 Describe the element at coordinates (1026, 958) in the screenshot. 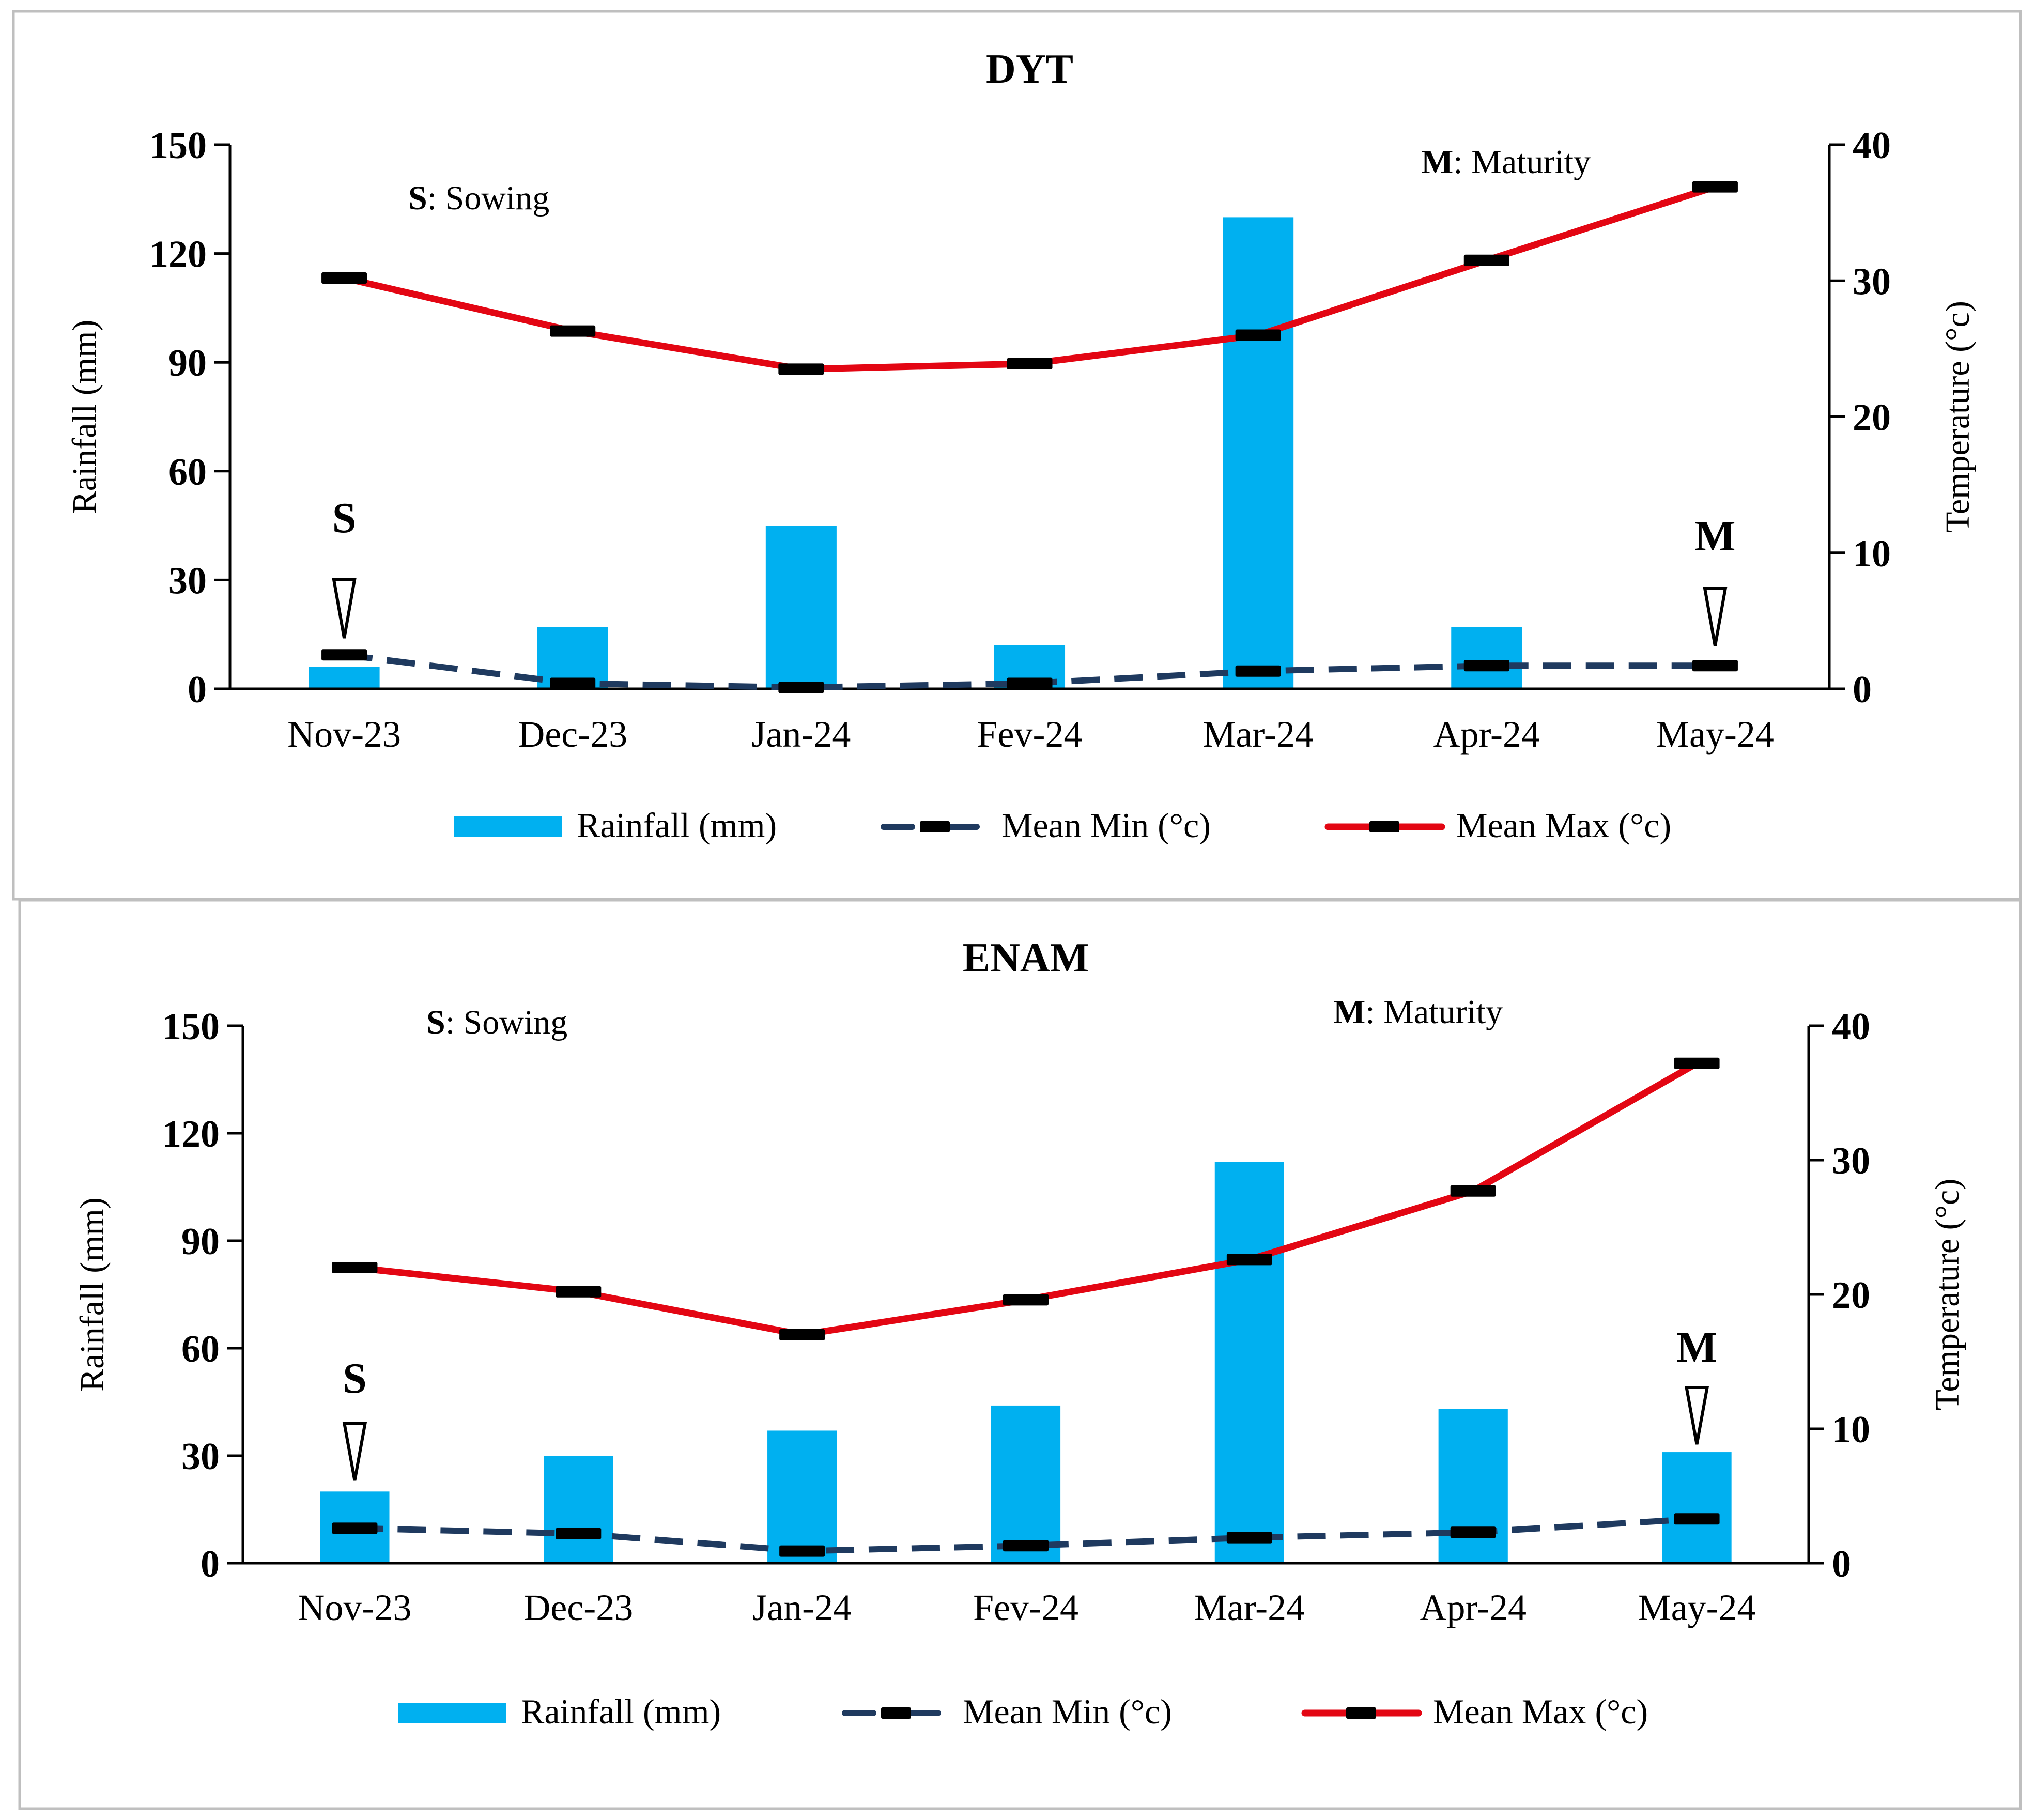

I see `chart-title: ENAM` at that location.